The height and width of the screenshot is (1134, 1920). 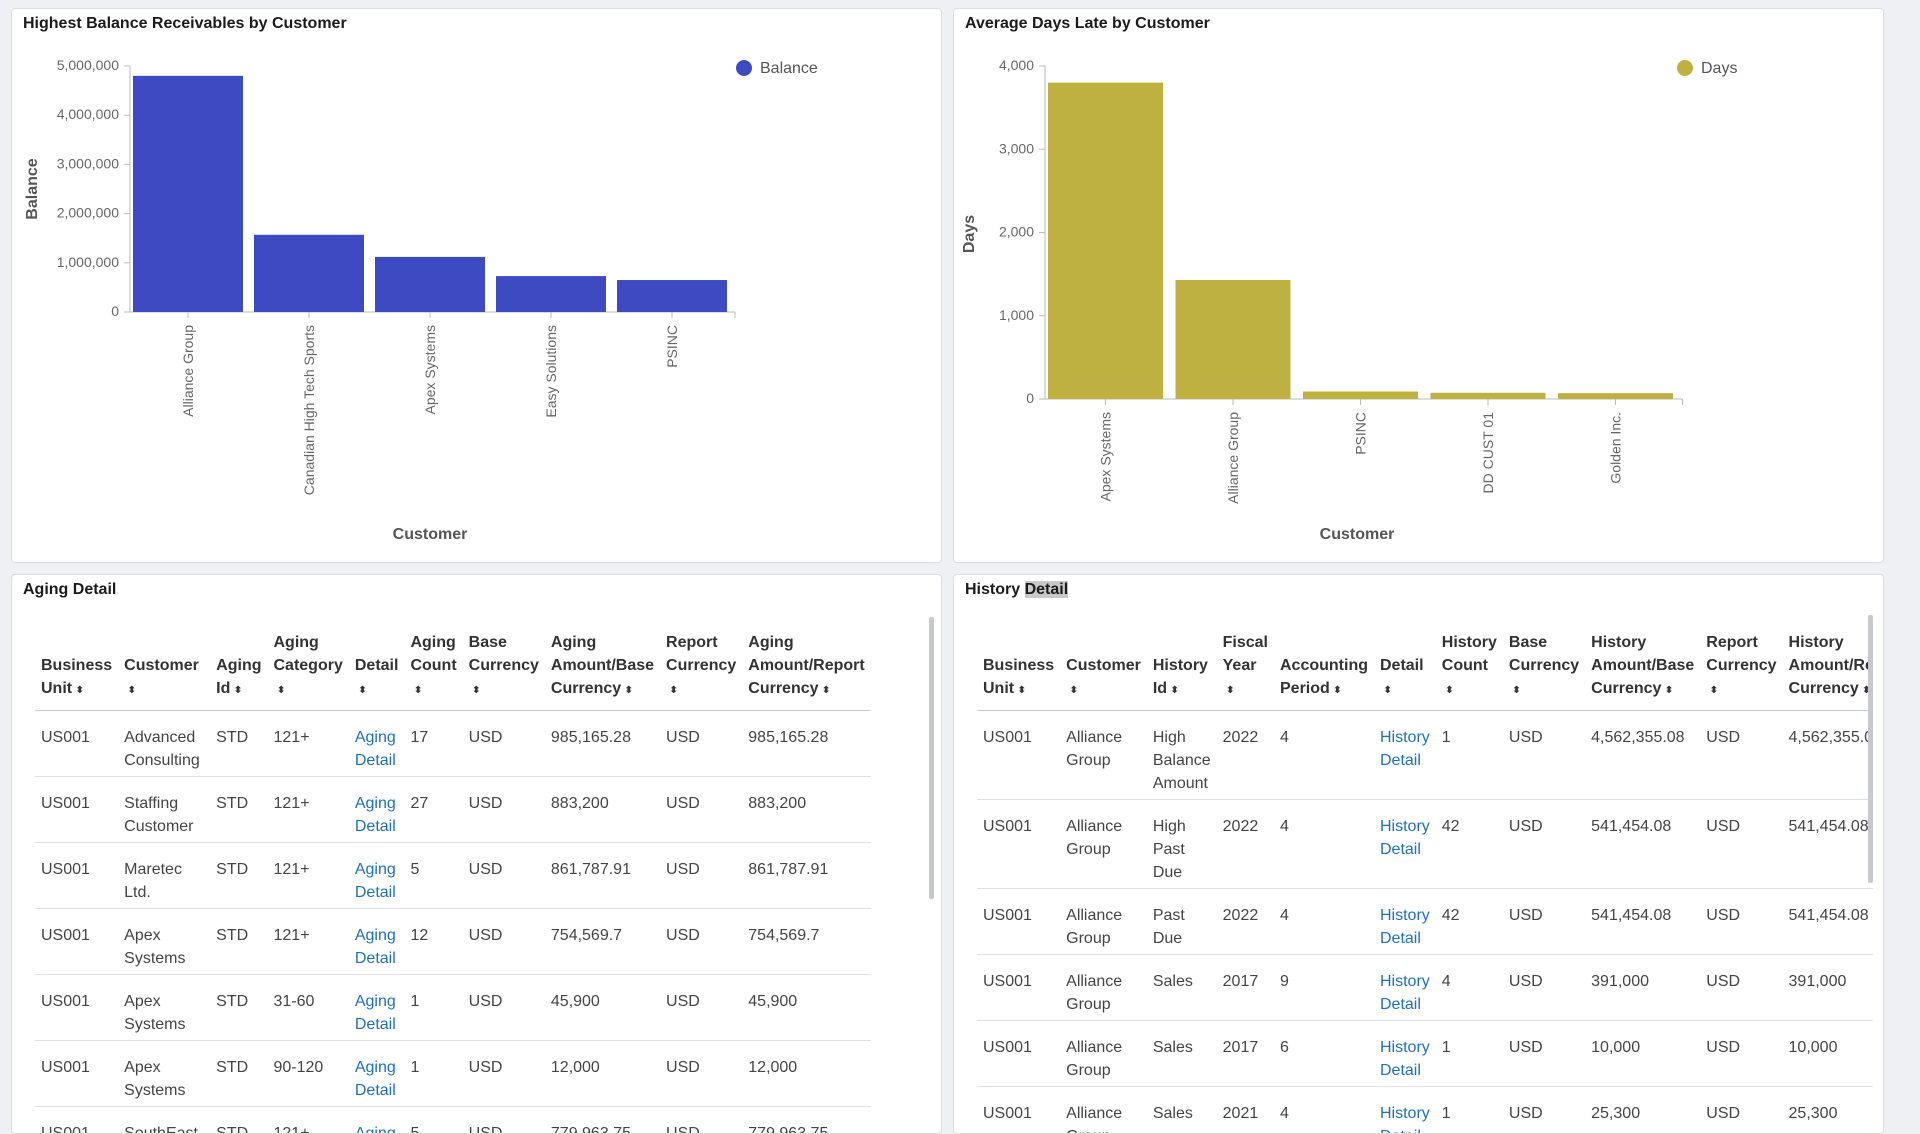 I want to click on table-cell: 4, so click(x=1324, y=1110).